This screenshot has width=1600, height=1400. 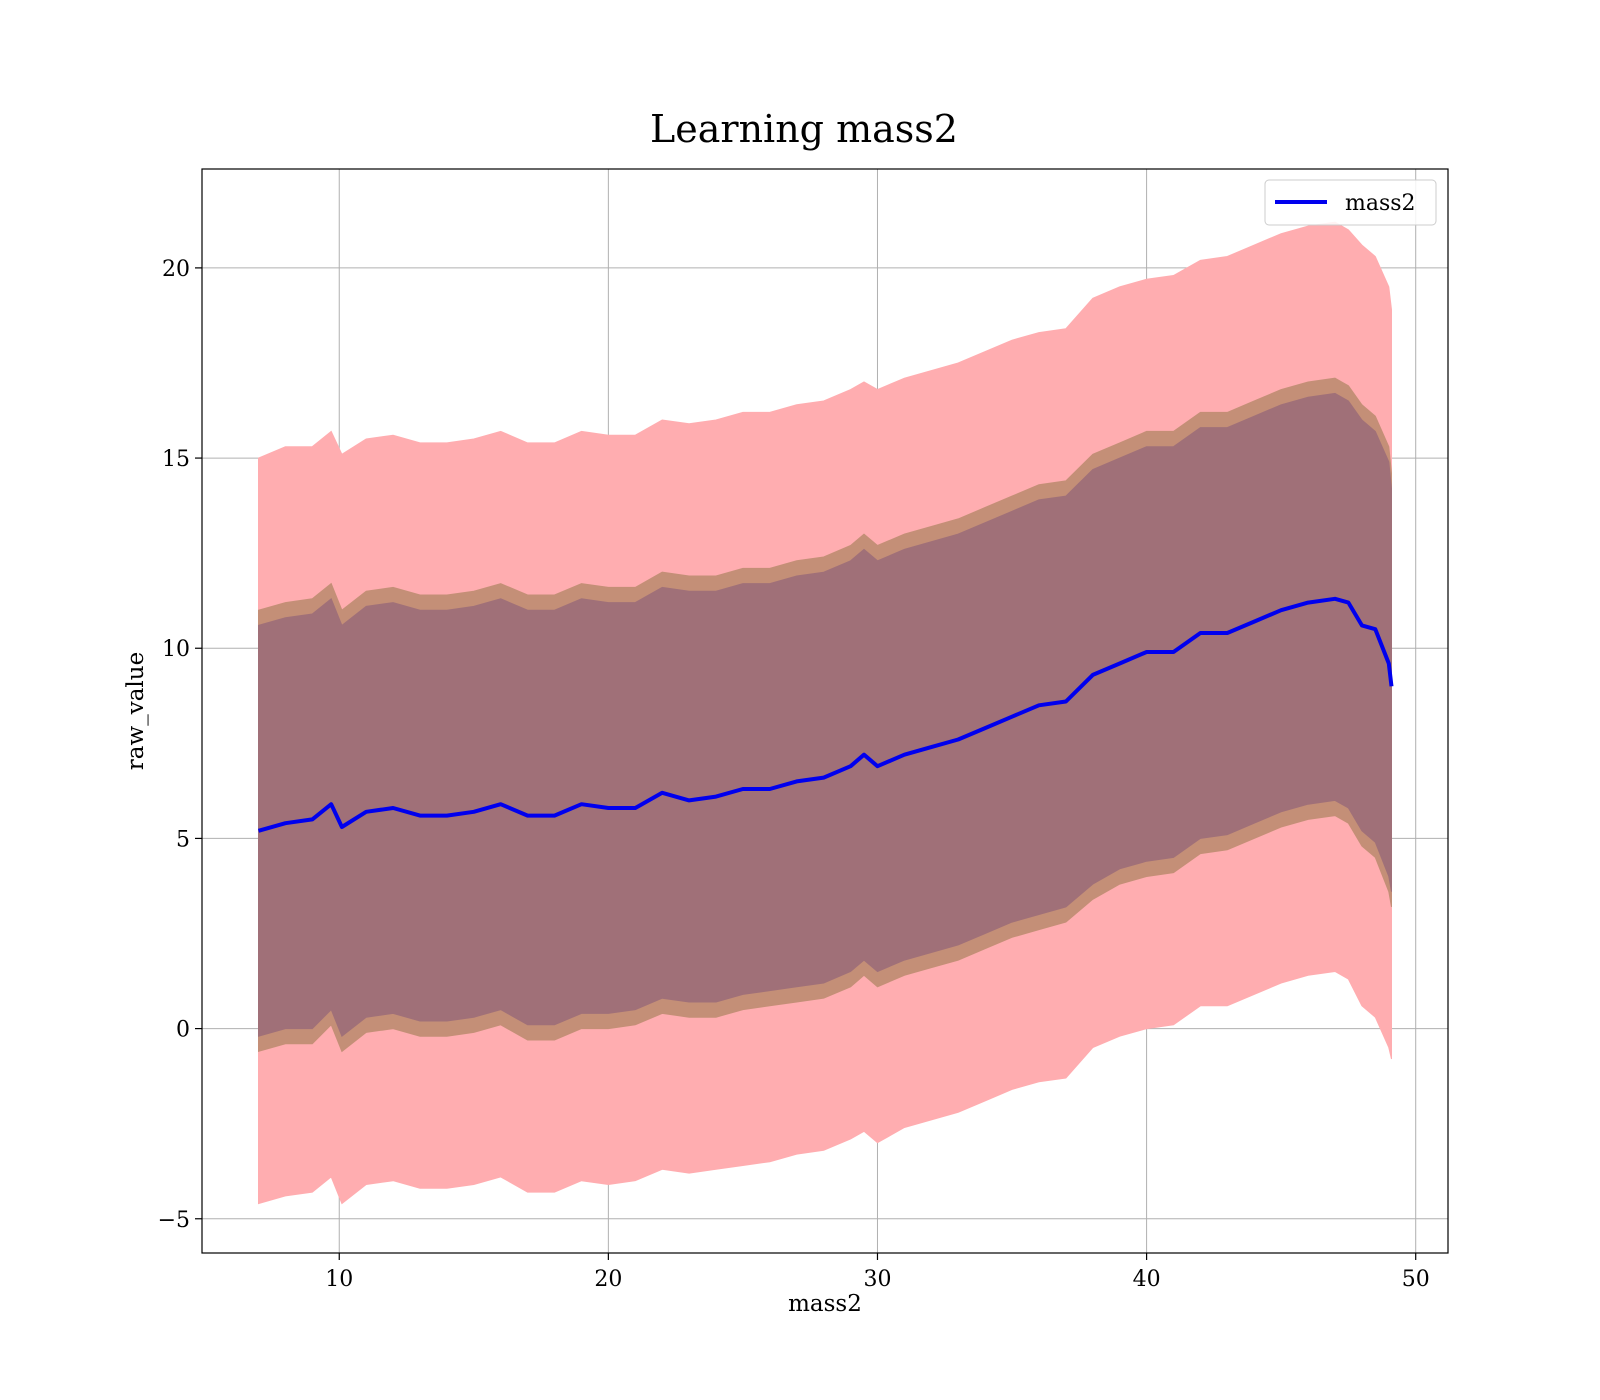 What do you see at coordinates (1147, 1279) in the screenshot?
I see `x-tick-label-3: 40` at bounding box center [1147, 1279].